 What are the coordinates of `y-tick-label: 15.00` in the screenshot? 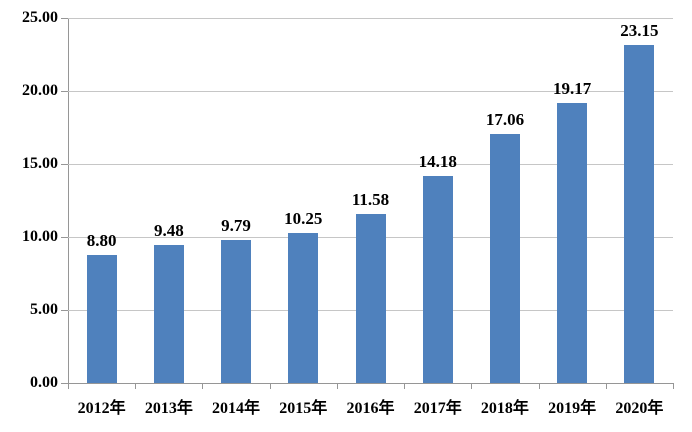 It's located at (40, 163).